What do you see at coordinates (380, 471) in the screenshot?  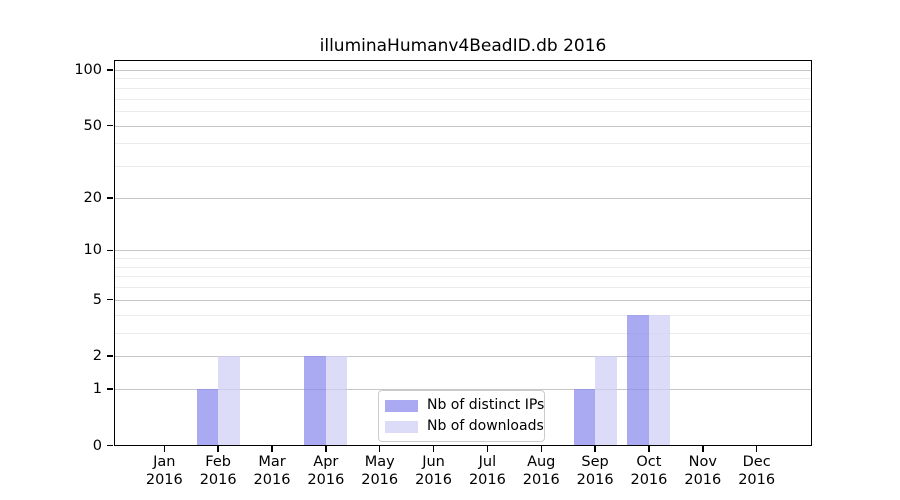 I see `x-tick-label-may: May 2016` at bounding box center [380, 471].